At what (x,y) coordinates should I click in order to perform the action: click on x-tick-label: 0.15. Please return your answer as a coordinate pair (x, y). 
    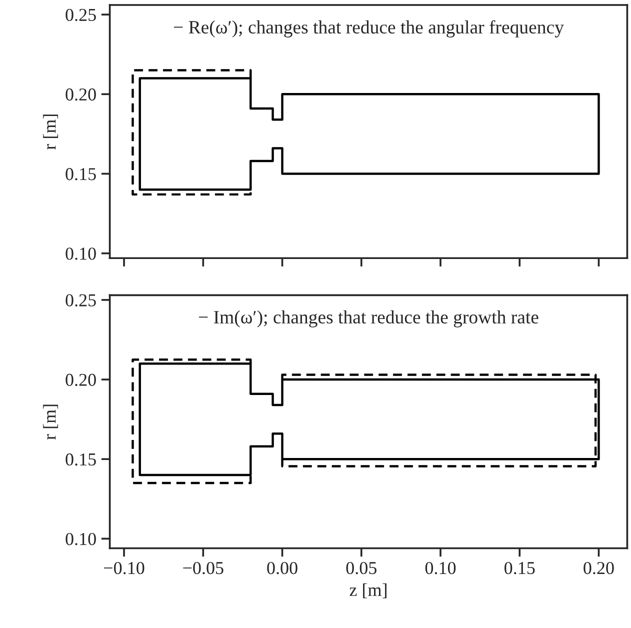
    Looking at the image, I should click on (519, 568).